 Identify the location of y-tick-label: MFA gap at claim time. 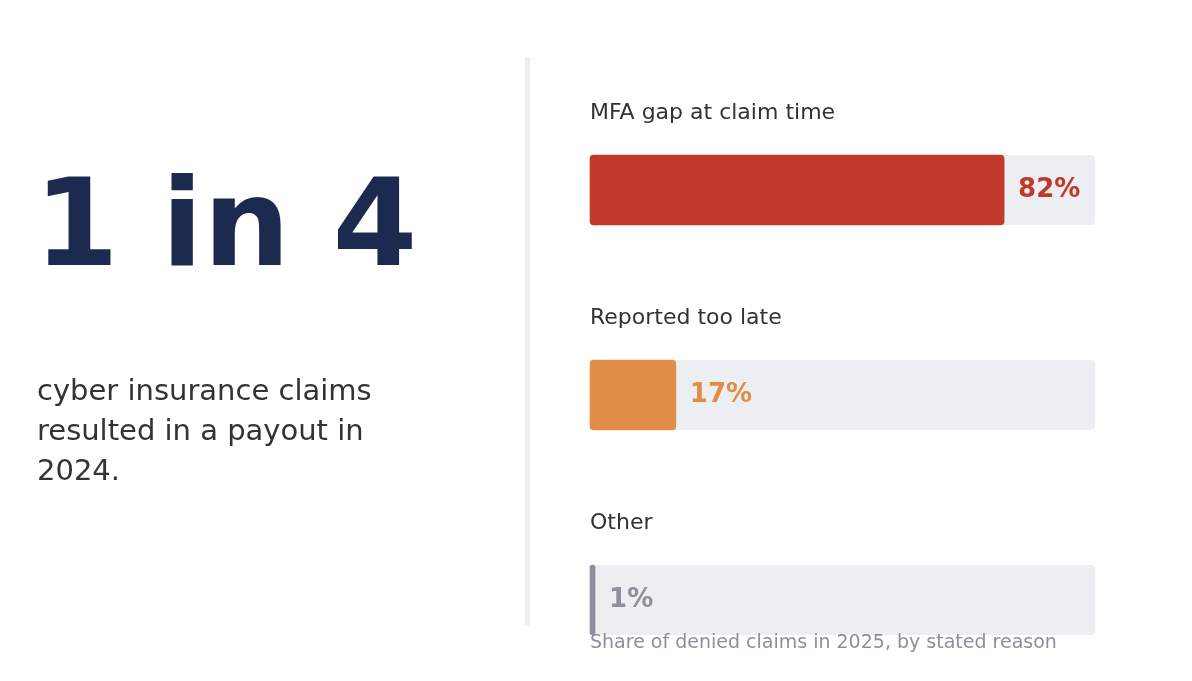
(713, 111).